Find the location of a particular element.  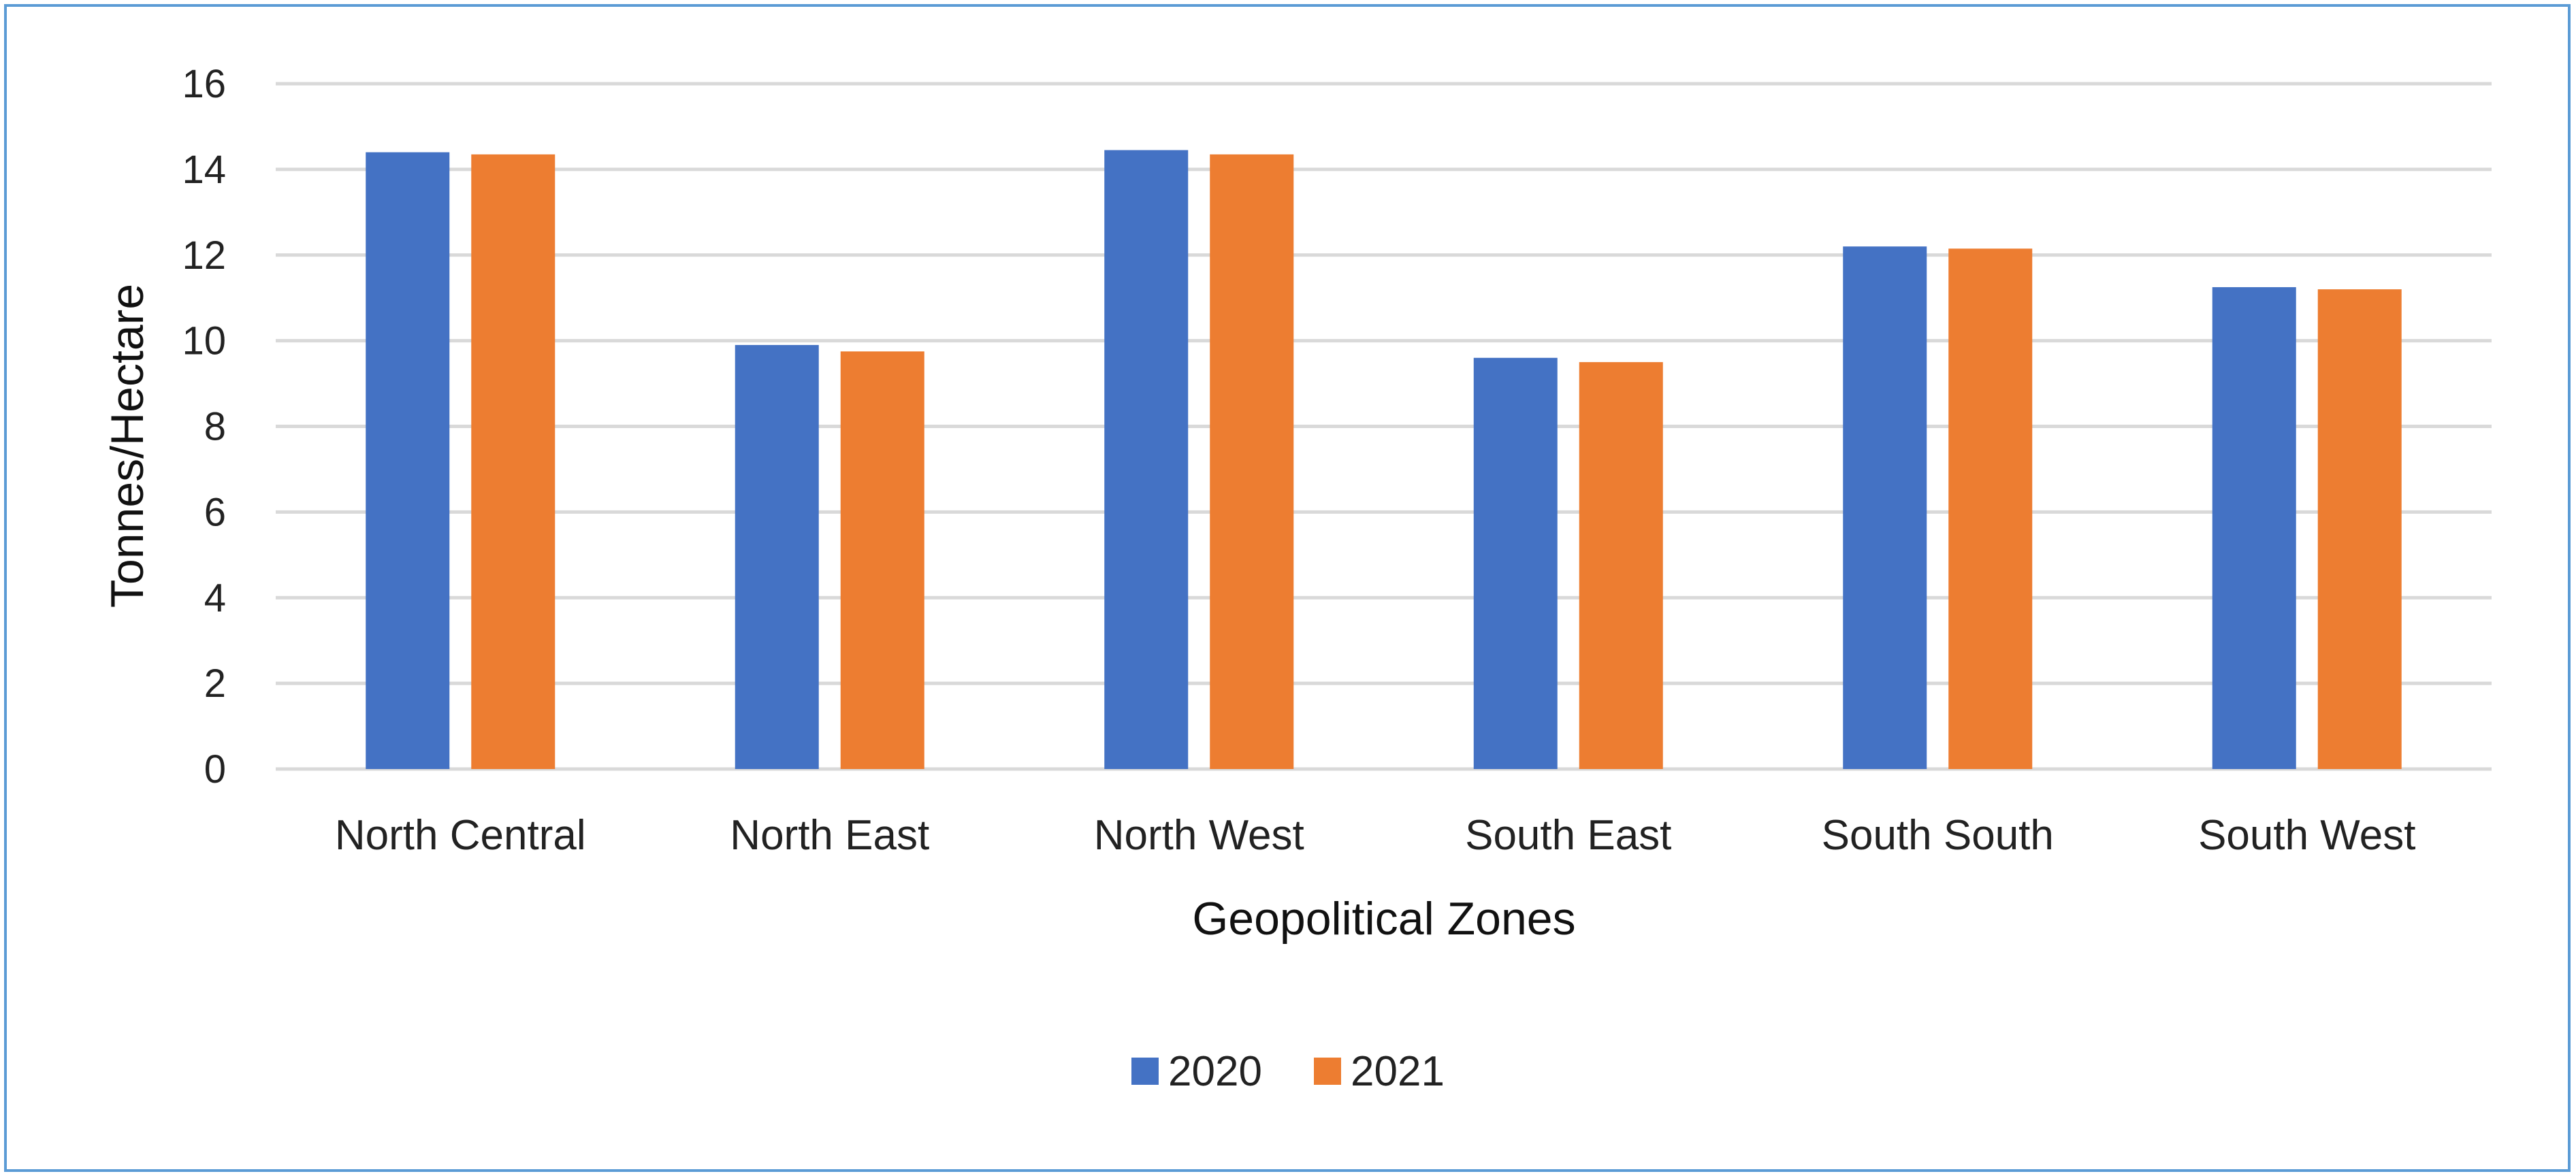

bar-2020-north-west is located at coordinates (1146, 460).